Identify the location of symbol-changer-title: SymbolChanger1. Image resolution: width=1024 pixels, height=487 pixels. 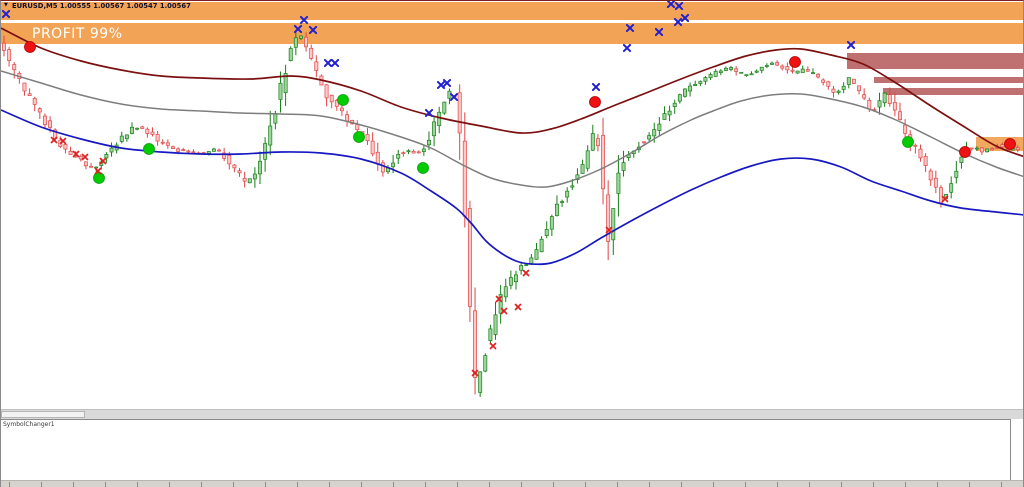
(29, 424).